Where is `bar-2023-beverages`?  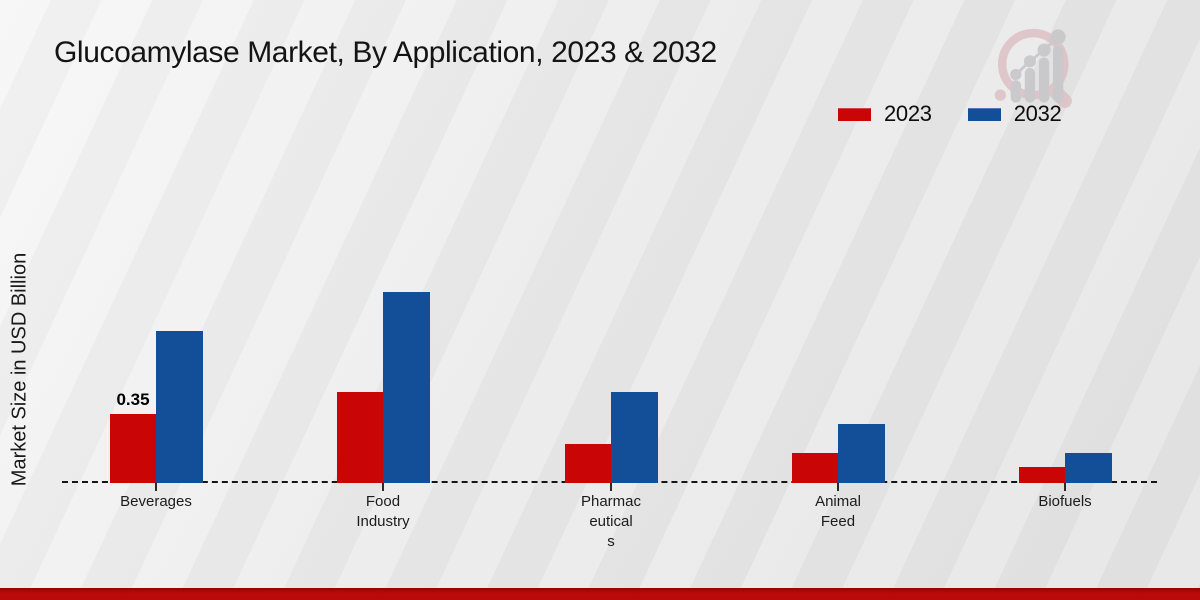
bar-2023-beverages is located at coordinates (133, 448).